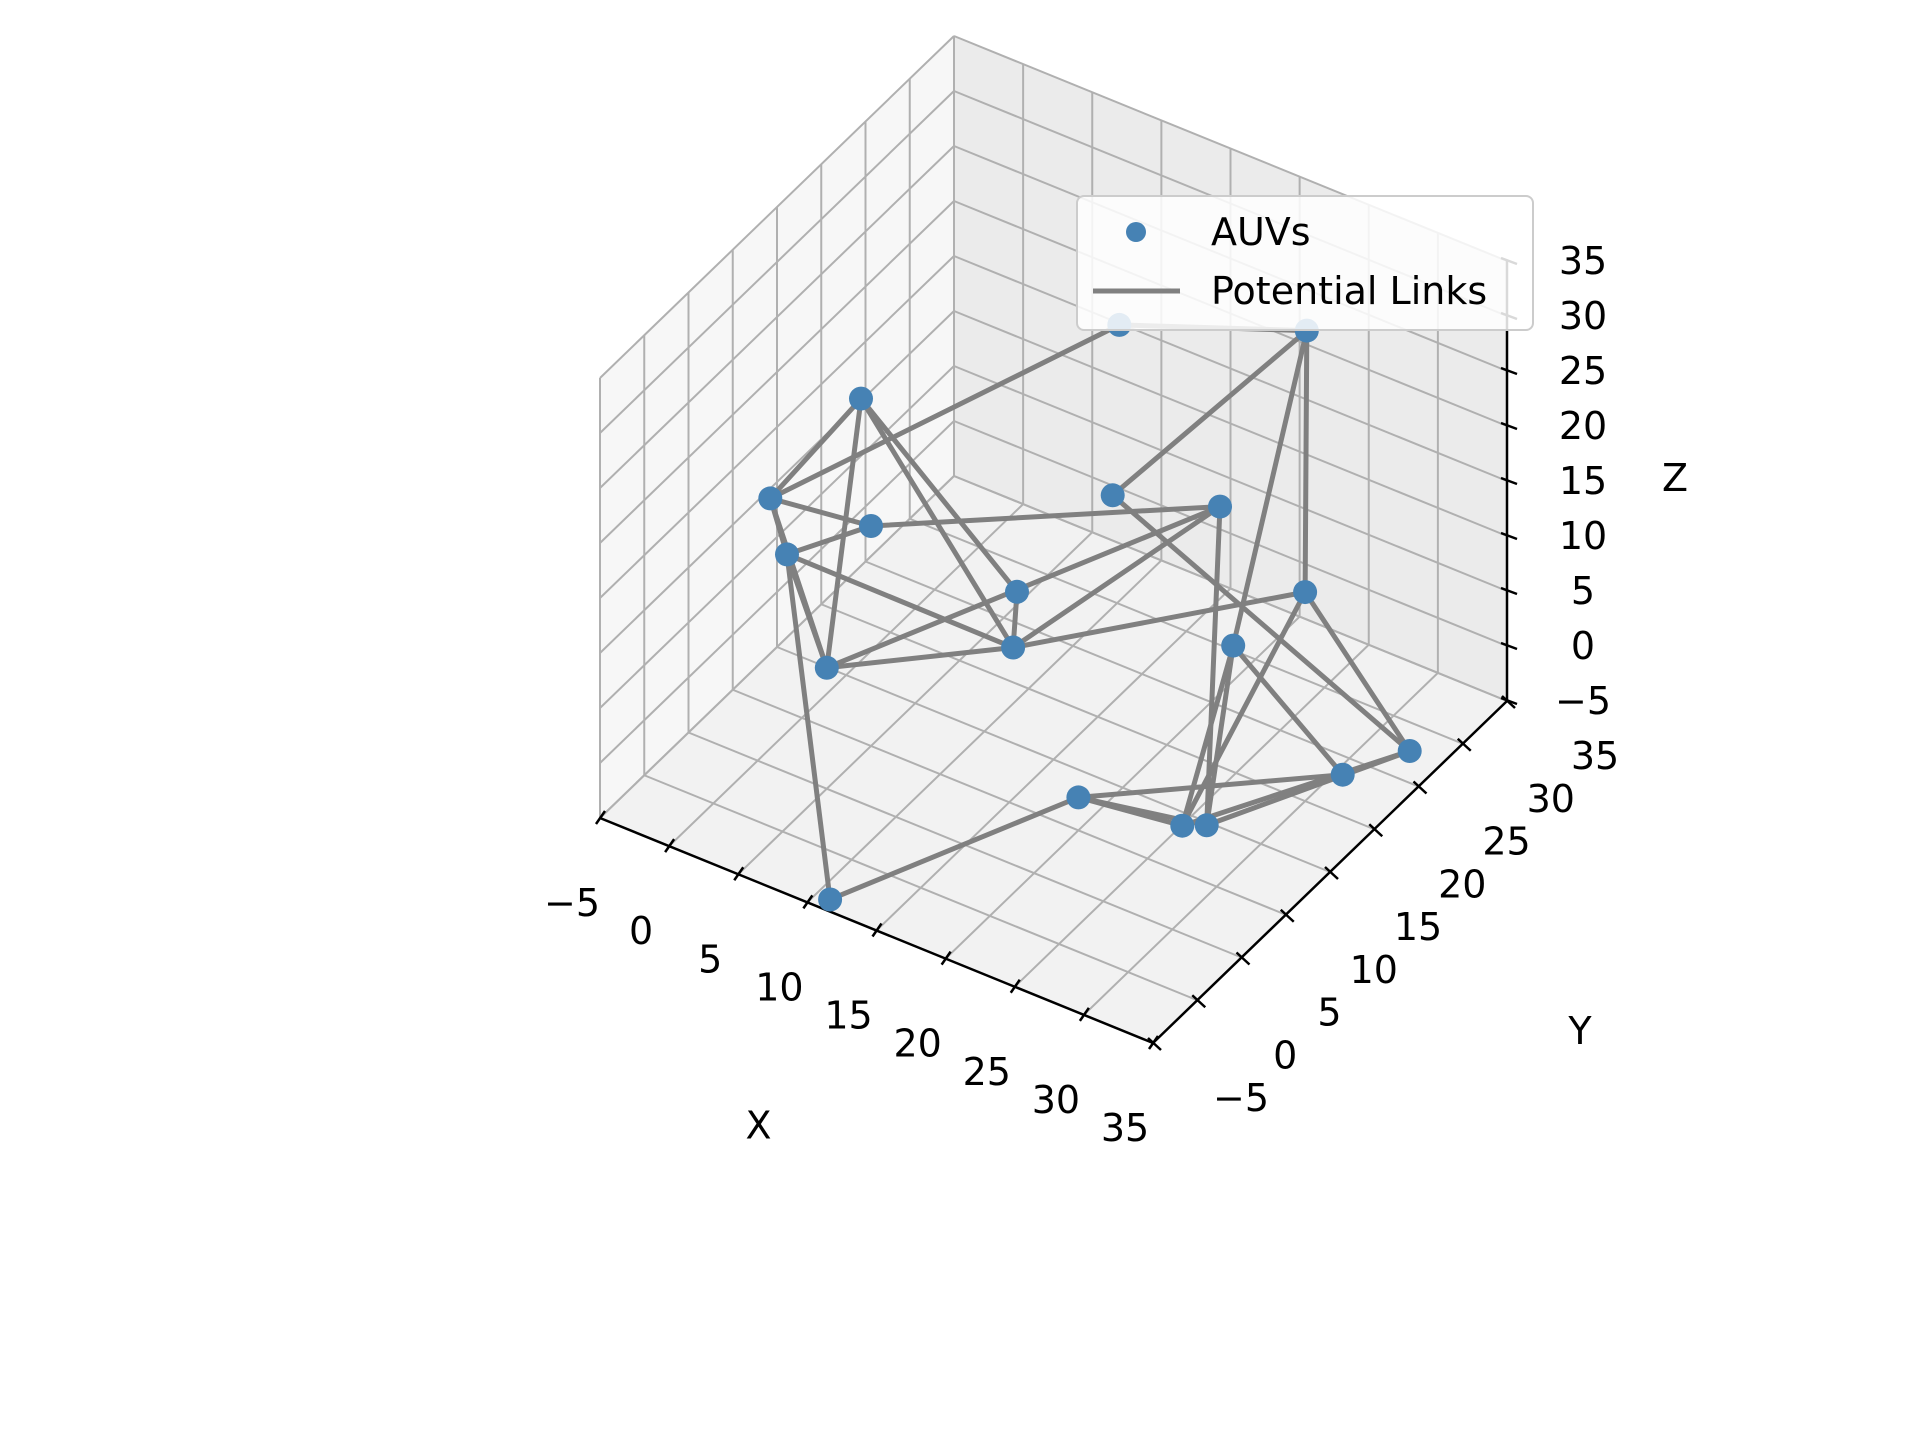 This screenshot has height=1440, width=1920. Describe the element at coordinates (1285, 1055) in the screenshot. I see `y-tick-label: 0` at that location.